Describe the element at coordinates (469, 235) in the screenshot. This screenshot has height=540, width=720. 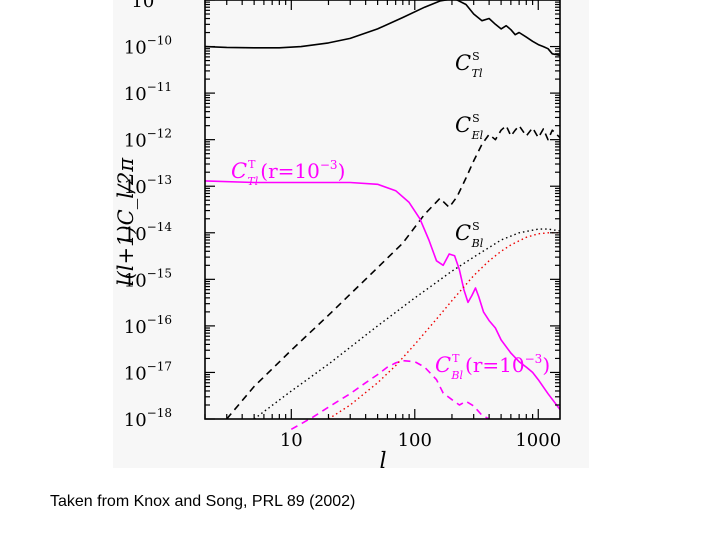
I see `series-label-BB_scalar: CS Bl` at that location.